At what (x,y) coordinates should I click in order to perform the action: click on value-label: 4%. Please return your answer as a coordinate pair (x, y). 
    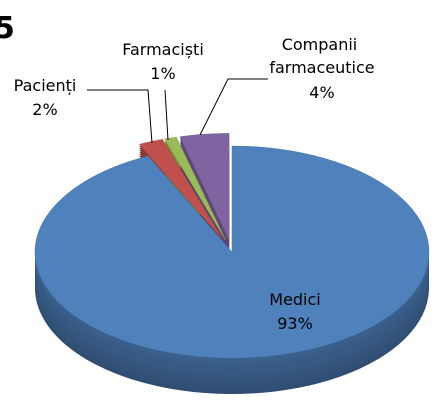
    Looking at the image, I should click on (321, 92).